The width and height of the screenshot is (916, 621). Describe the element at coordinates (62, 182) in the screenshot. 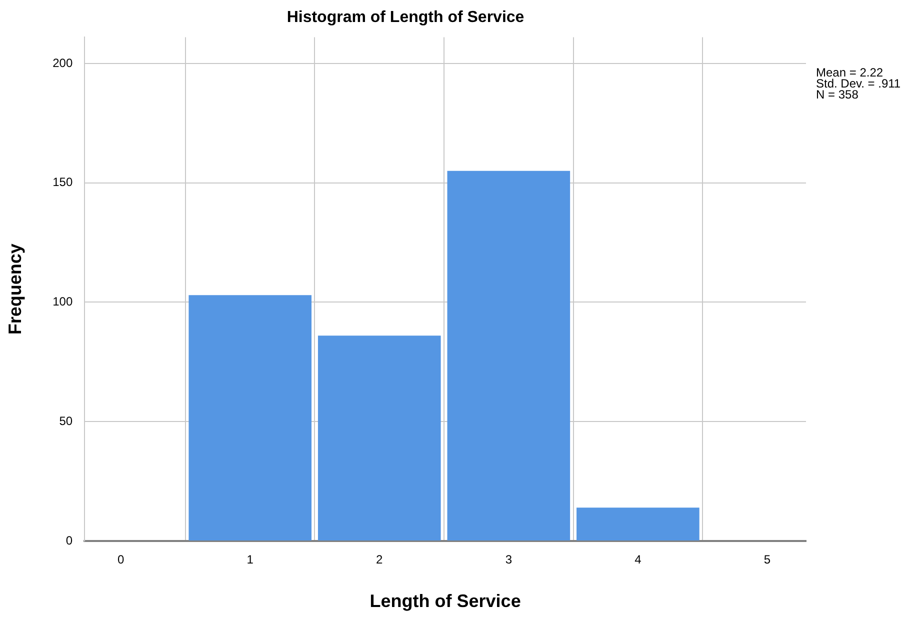

I see `y-tick-label: 150` at that location.